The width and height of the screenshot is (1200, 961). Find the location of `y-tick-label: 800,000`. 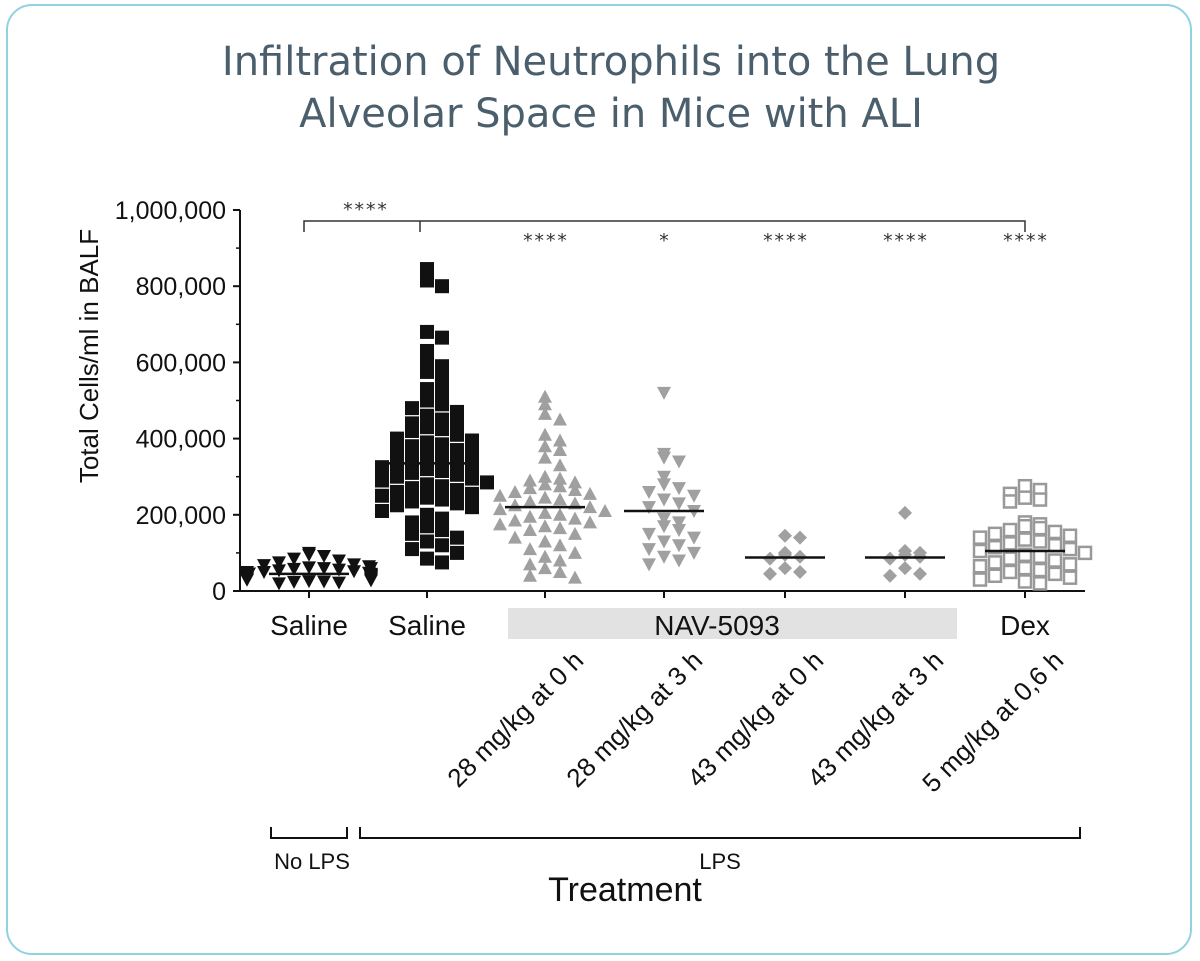

y-tick-label: 800,000 is located at coordinates (181, 287).